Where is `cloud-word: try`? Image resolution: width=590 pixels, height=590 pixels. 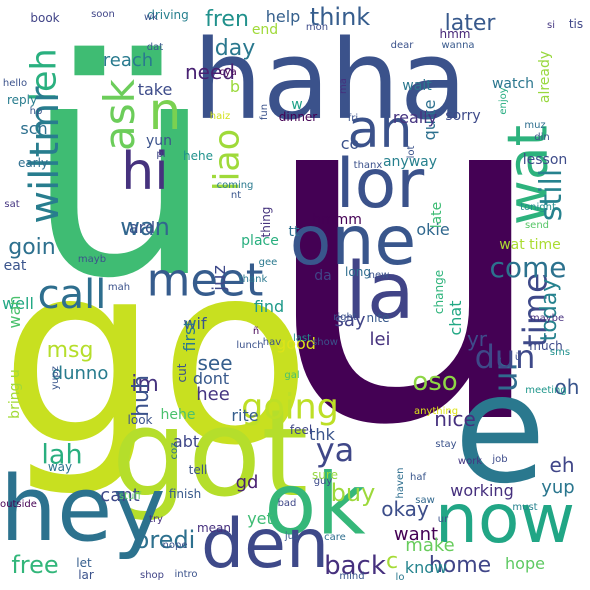
cloud-word: try is located at coordinates (156, 519).